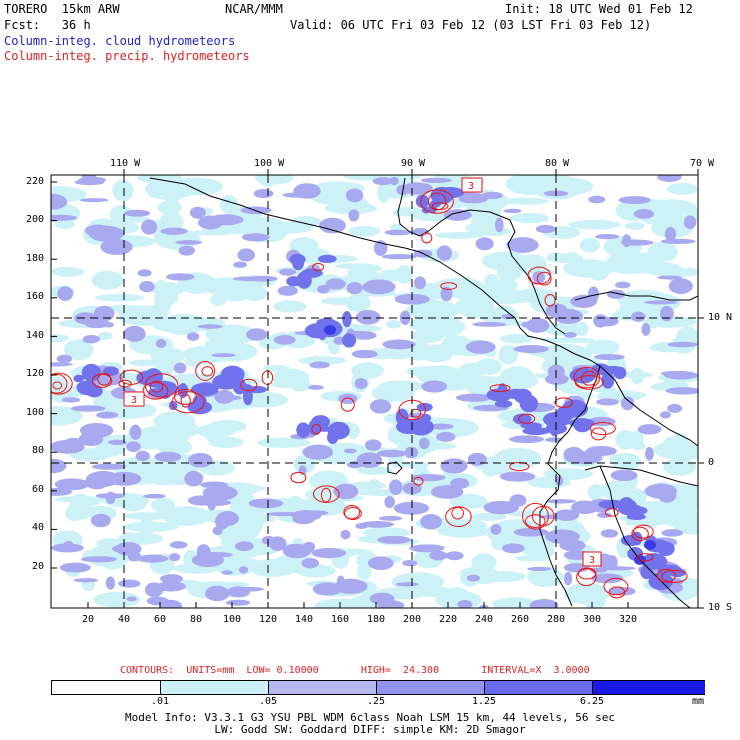 The width and height of the screenshot is (740, 740). I want to click on model-name: TORERO 15km ARW, so click(62, 9).